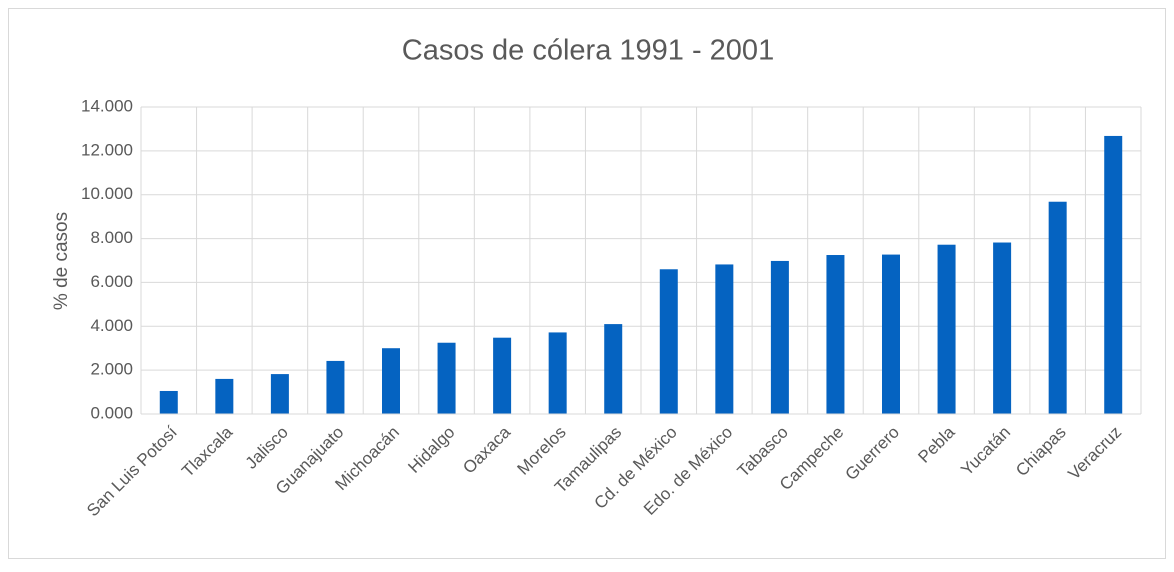  I want to click on y-tick-label: 4.000, so click(111, 325).